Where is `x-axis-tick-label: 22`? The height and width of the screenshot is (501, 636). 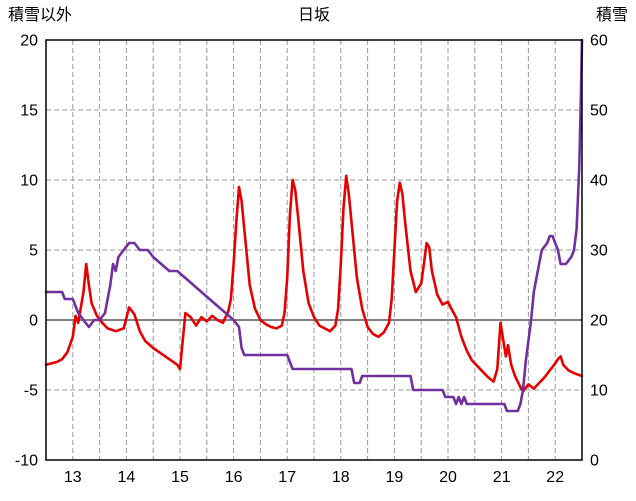 x-axis-tick-label: 22 is located at coordinates (555, 477).